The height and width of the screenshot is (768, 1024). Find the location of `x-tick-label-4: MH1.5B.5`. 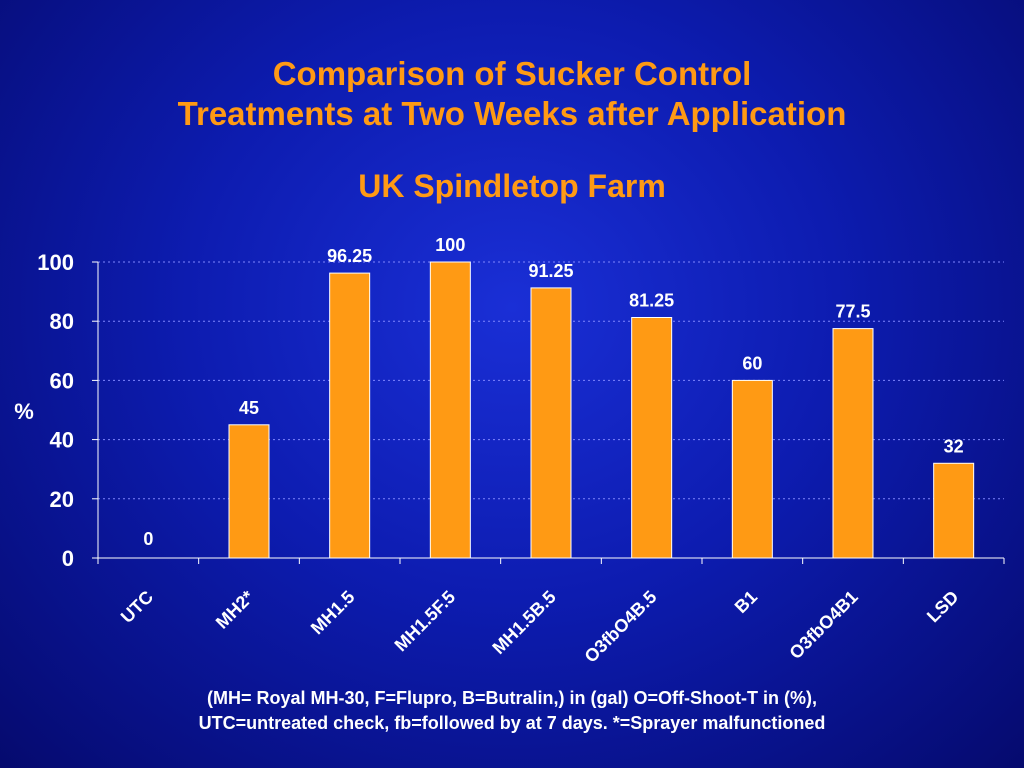

x-tick-label-4: MH1.5B.5 is located at coordinates (523, 622).